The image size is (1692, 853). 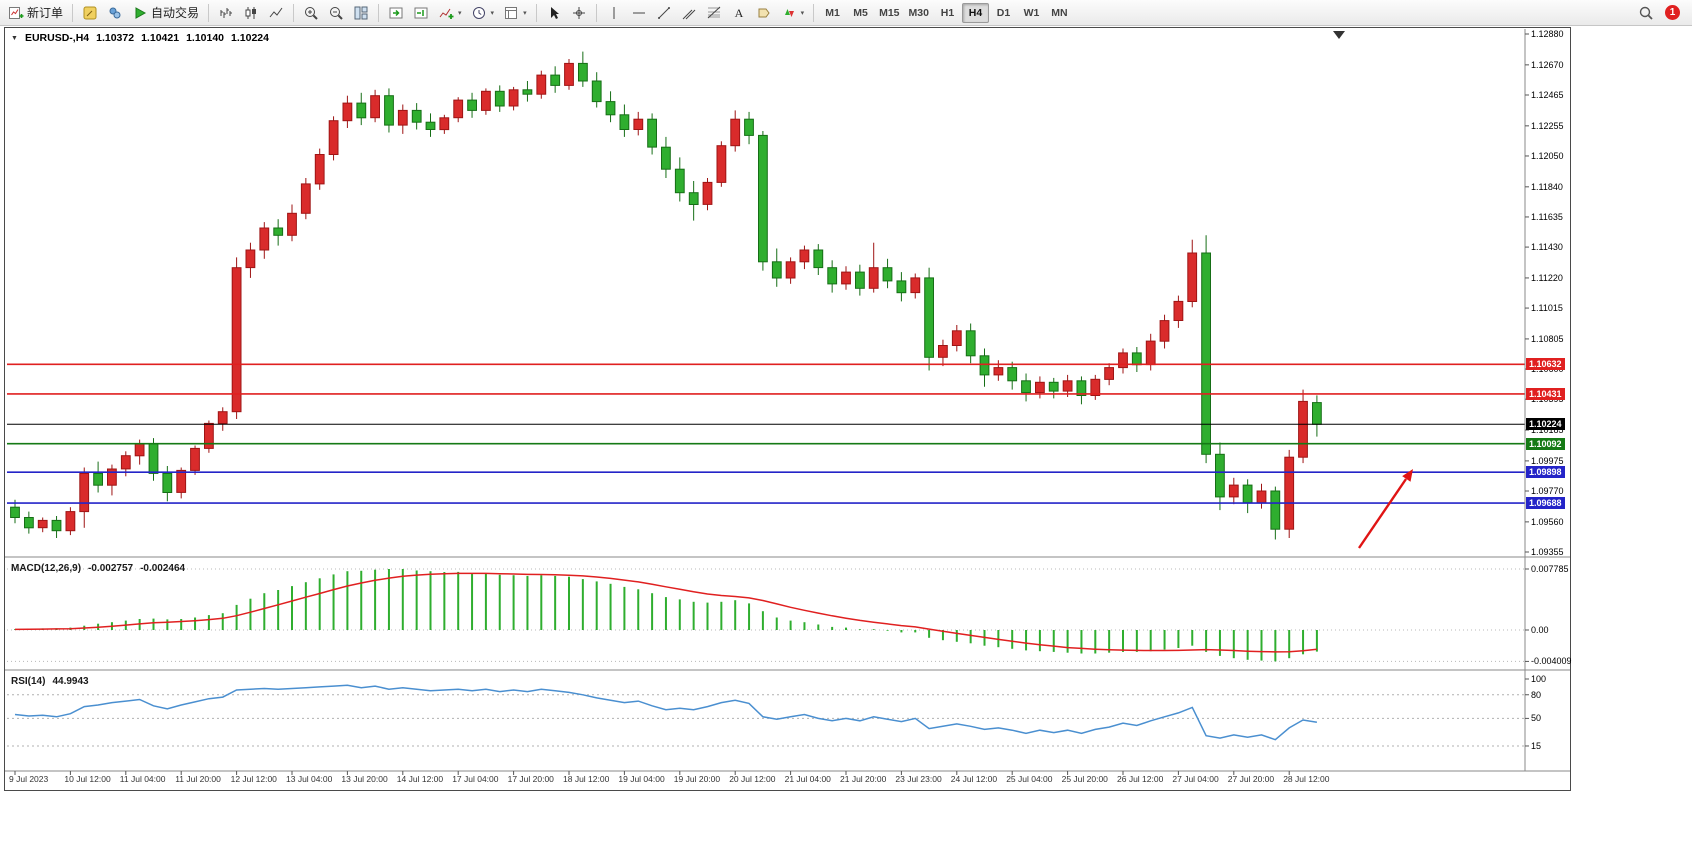 What do you see at coordinates (860, 13) in the screenshot?
I see `timeframe-m5-button: M5` at bounding box center [860, 13].